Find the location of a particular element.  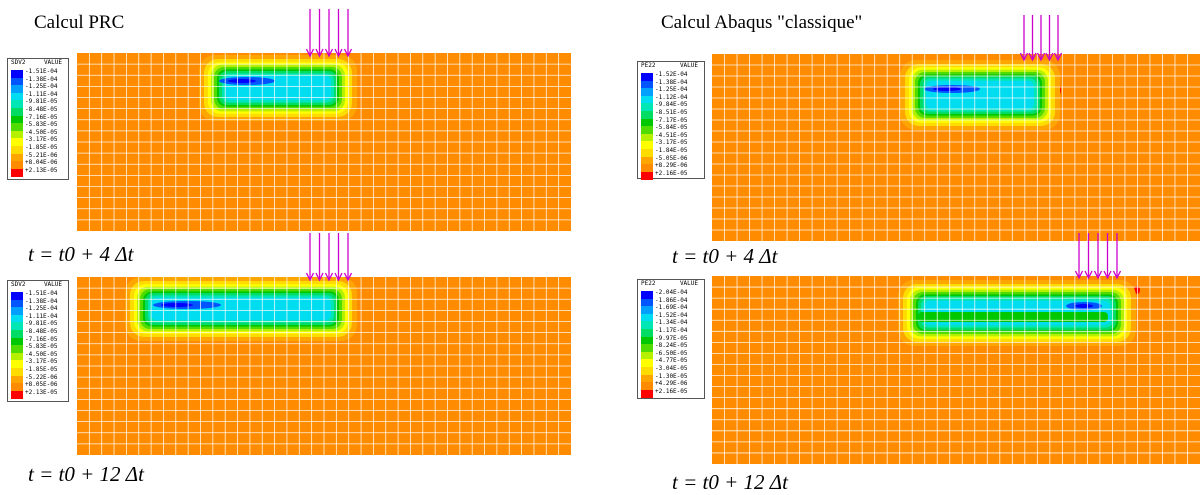

legend-entry: -3.04E-05 is located at coordinates (671, 370).